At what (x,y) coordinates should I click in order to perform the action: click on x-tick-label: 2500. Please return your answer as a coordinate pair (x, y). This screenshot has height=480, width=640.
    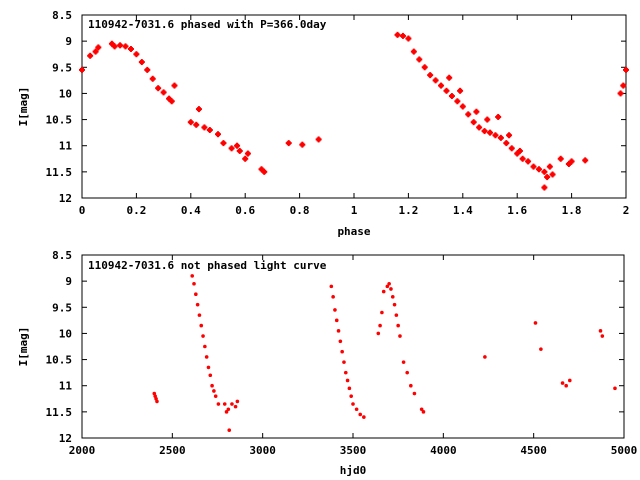
    Looking at the image, I should click on (172, 450).